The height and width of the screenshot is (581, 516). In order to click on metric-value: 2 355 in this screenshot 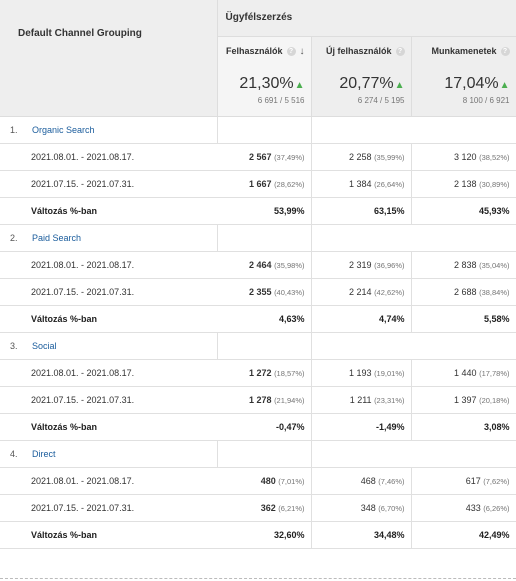, I will do `click(260, 291)`.